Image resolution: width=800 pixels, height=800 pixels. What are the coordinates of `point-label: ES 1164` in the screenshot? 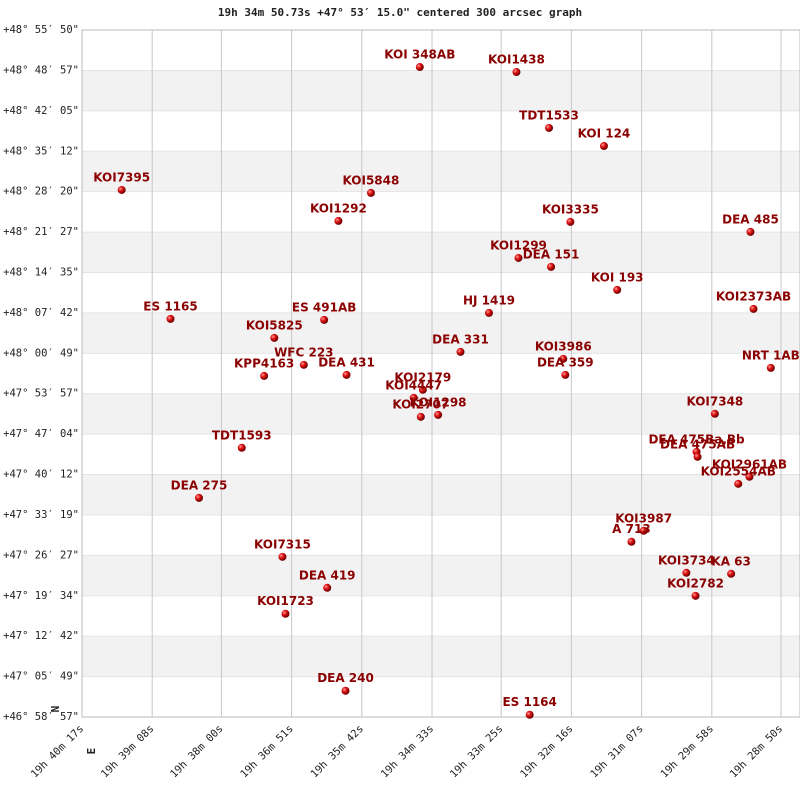 It's located at (529, 702).